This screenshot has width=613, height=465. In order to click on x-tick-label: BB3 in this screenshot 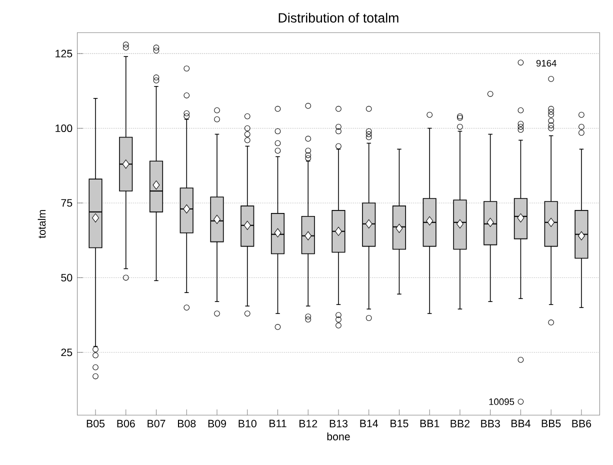, I will do `click(490, 424)`.